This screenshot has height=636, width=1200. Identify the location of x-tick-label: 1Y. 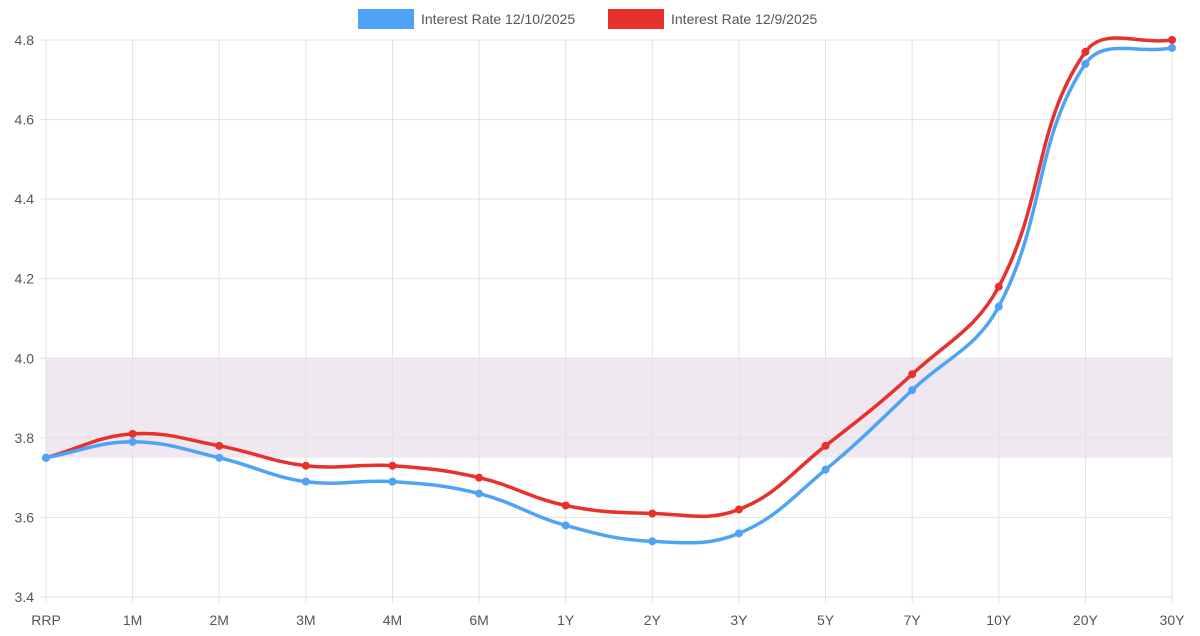
(566, 620).